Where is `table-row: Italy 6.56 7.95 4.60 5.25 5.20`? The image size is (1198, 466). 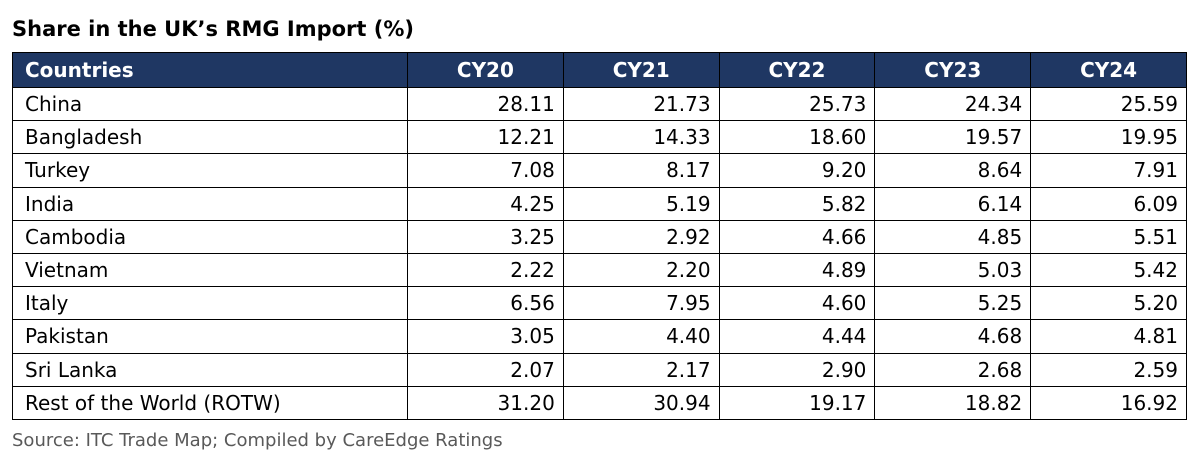
table-row: Italy 6.56 7.95 4.60 5.25 5.20 is located at coordinates (599, 303).